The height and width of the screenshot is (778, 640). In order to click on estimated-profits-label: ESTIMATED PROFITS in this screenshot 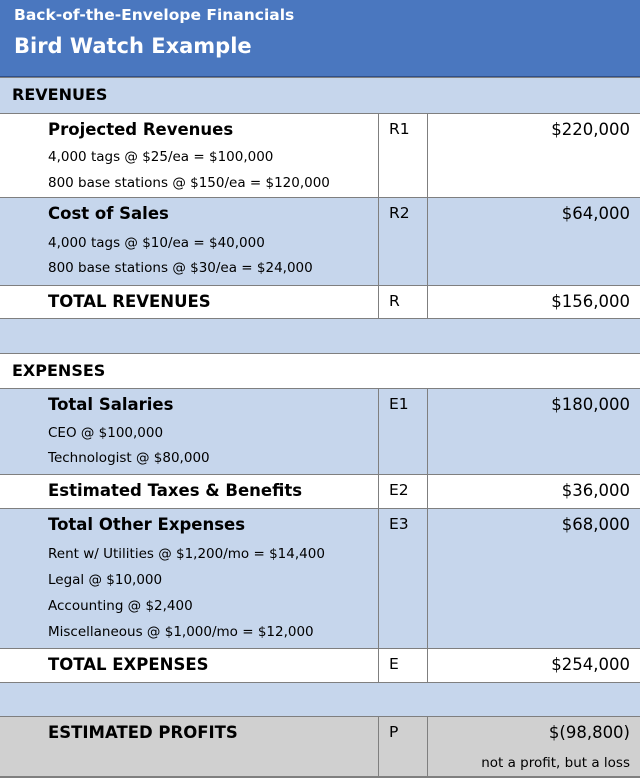, I will do `click(143, 732)`.